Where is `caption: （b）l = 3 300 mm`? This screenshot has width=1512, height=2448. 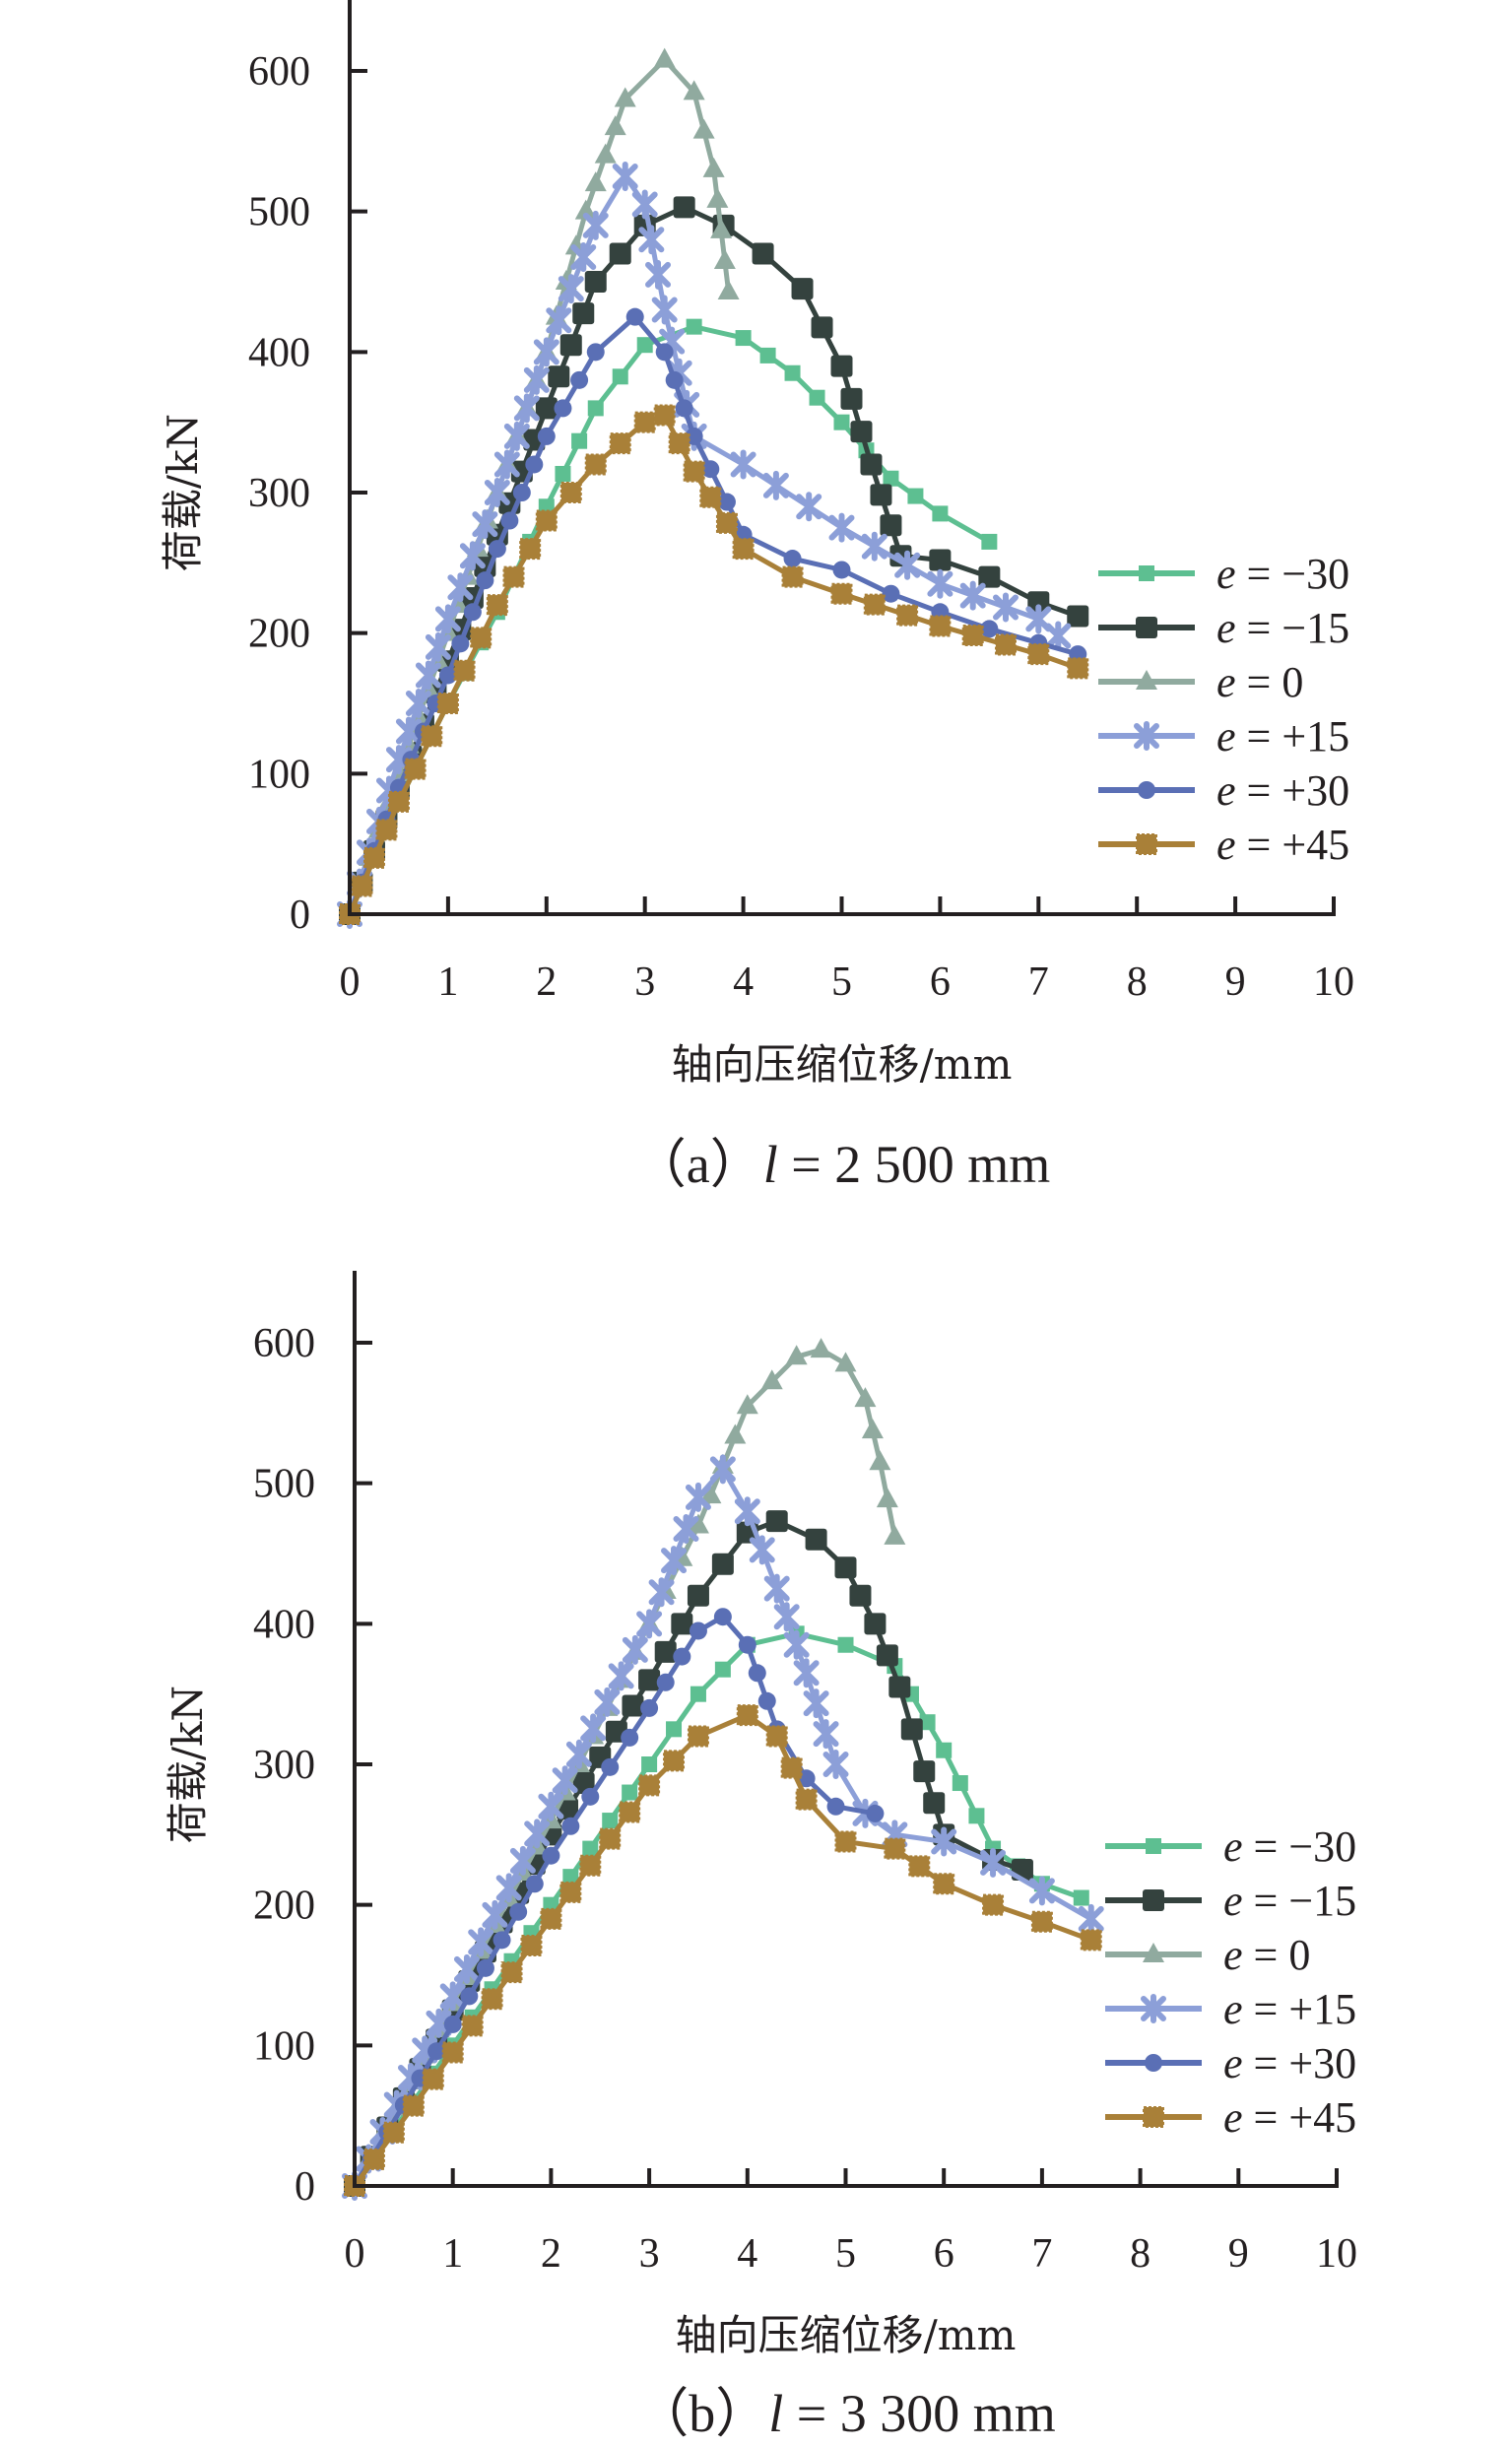 caption: （b）l = 3 300 mm is located at coordinates (845, 2413).